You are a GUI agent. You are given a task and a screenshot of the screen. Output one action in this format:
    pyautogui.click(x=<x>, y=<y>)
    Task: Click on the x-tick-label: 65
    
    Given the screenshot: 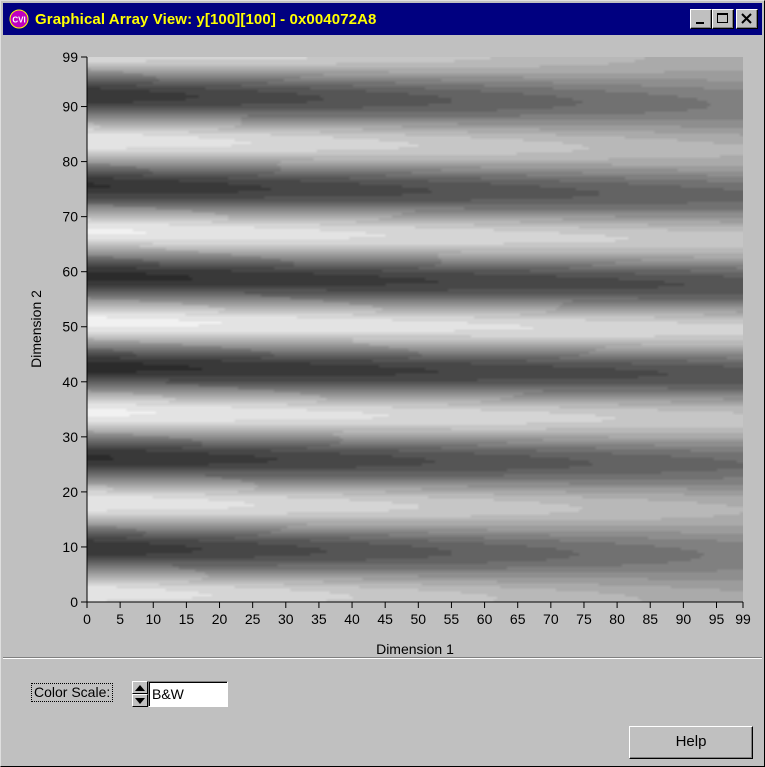 What is the action you would take?
    pyautogui.click(x=518, y=619)
    